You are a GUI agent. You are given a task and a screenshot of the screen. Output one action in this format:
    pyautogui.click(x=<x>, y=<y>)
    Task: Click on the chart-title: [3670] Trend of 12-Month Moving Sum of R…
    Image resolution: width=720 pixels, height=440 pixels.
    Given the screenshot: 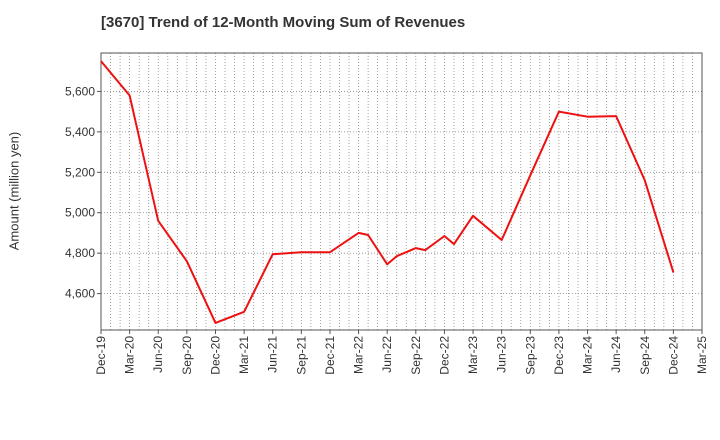 What is the action you would take?
    pyautogui.click(x=283, y=22)
    